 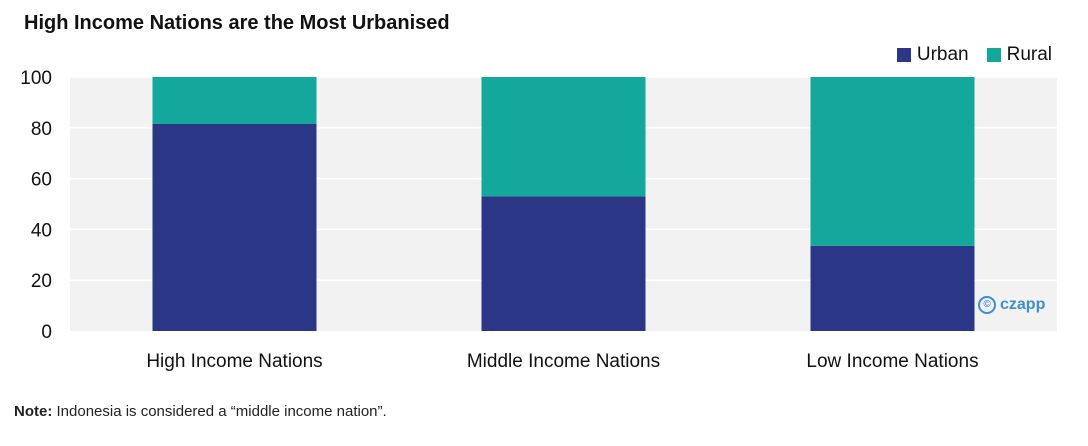 What do you see at coordinates (563, 361) in the screenshot?
I see `x-tick-label-1: Middle Income Nations` at bounding box center [563, 361].